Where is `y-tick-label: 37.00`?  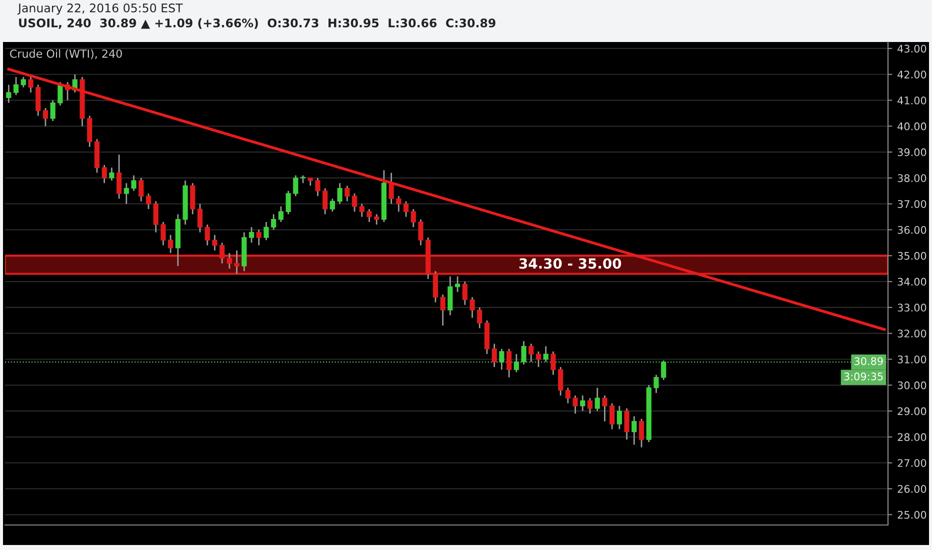
y-tick-label: 37.00 is located at coordinates (912, 204).